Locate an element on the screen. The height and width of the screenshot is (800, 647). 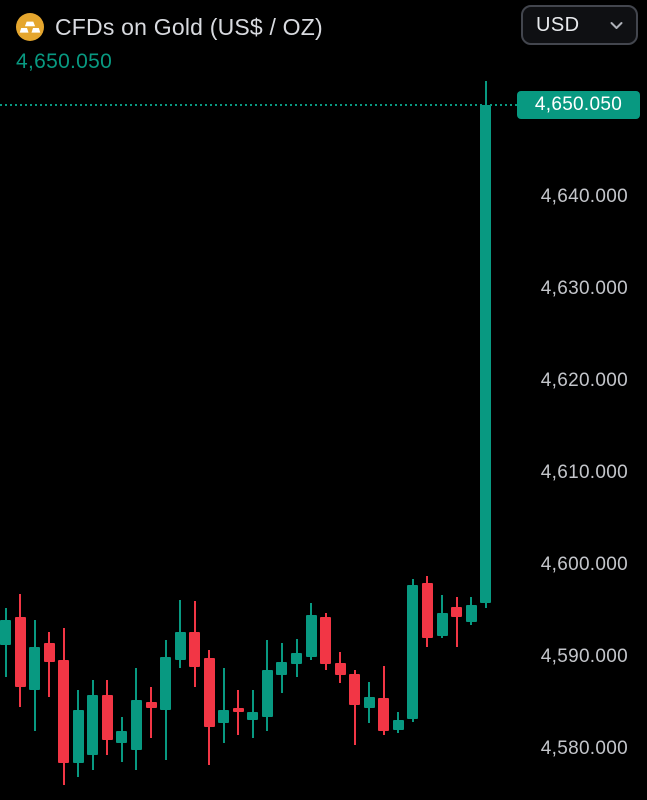
current-price-label: 4,650.050 is located at coordinates (578, 104).